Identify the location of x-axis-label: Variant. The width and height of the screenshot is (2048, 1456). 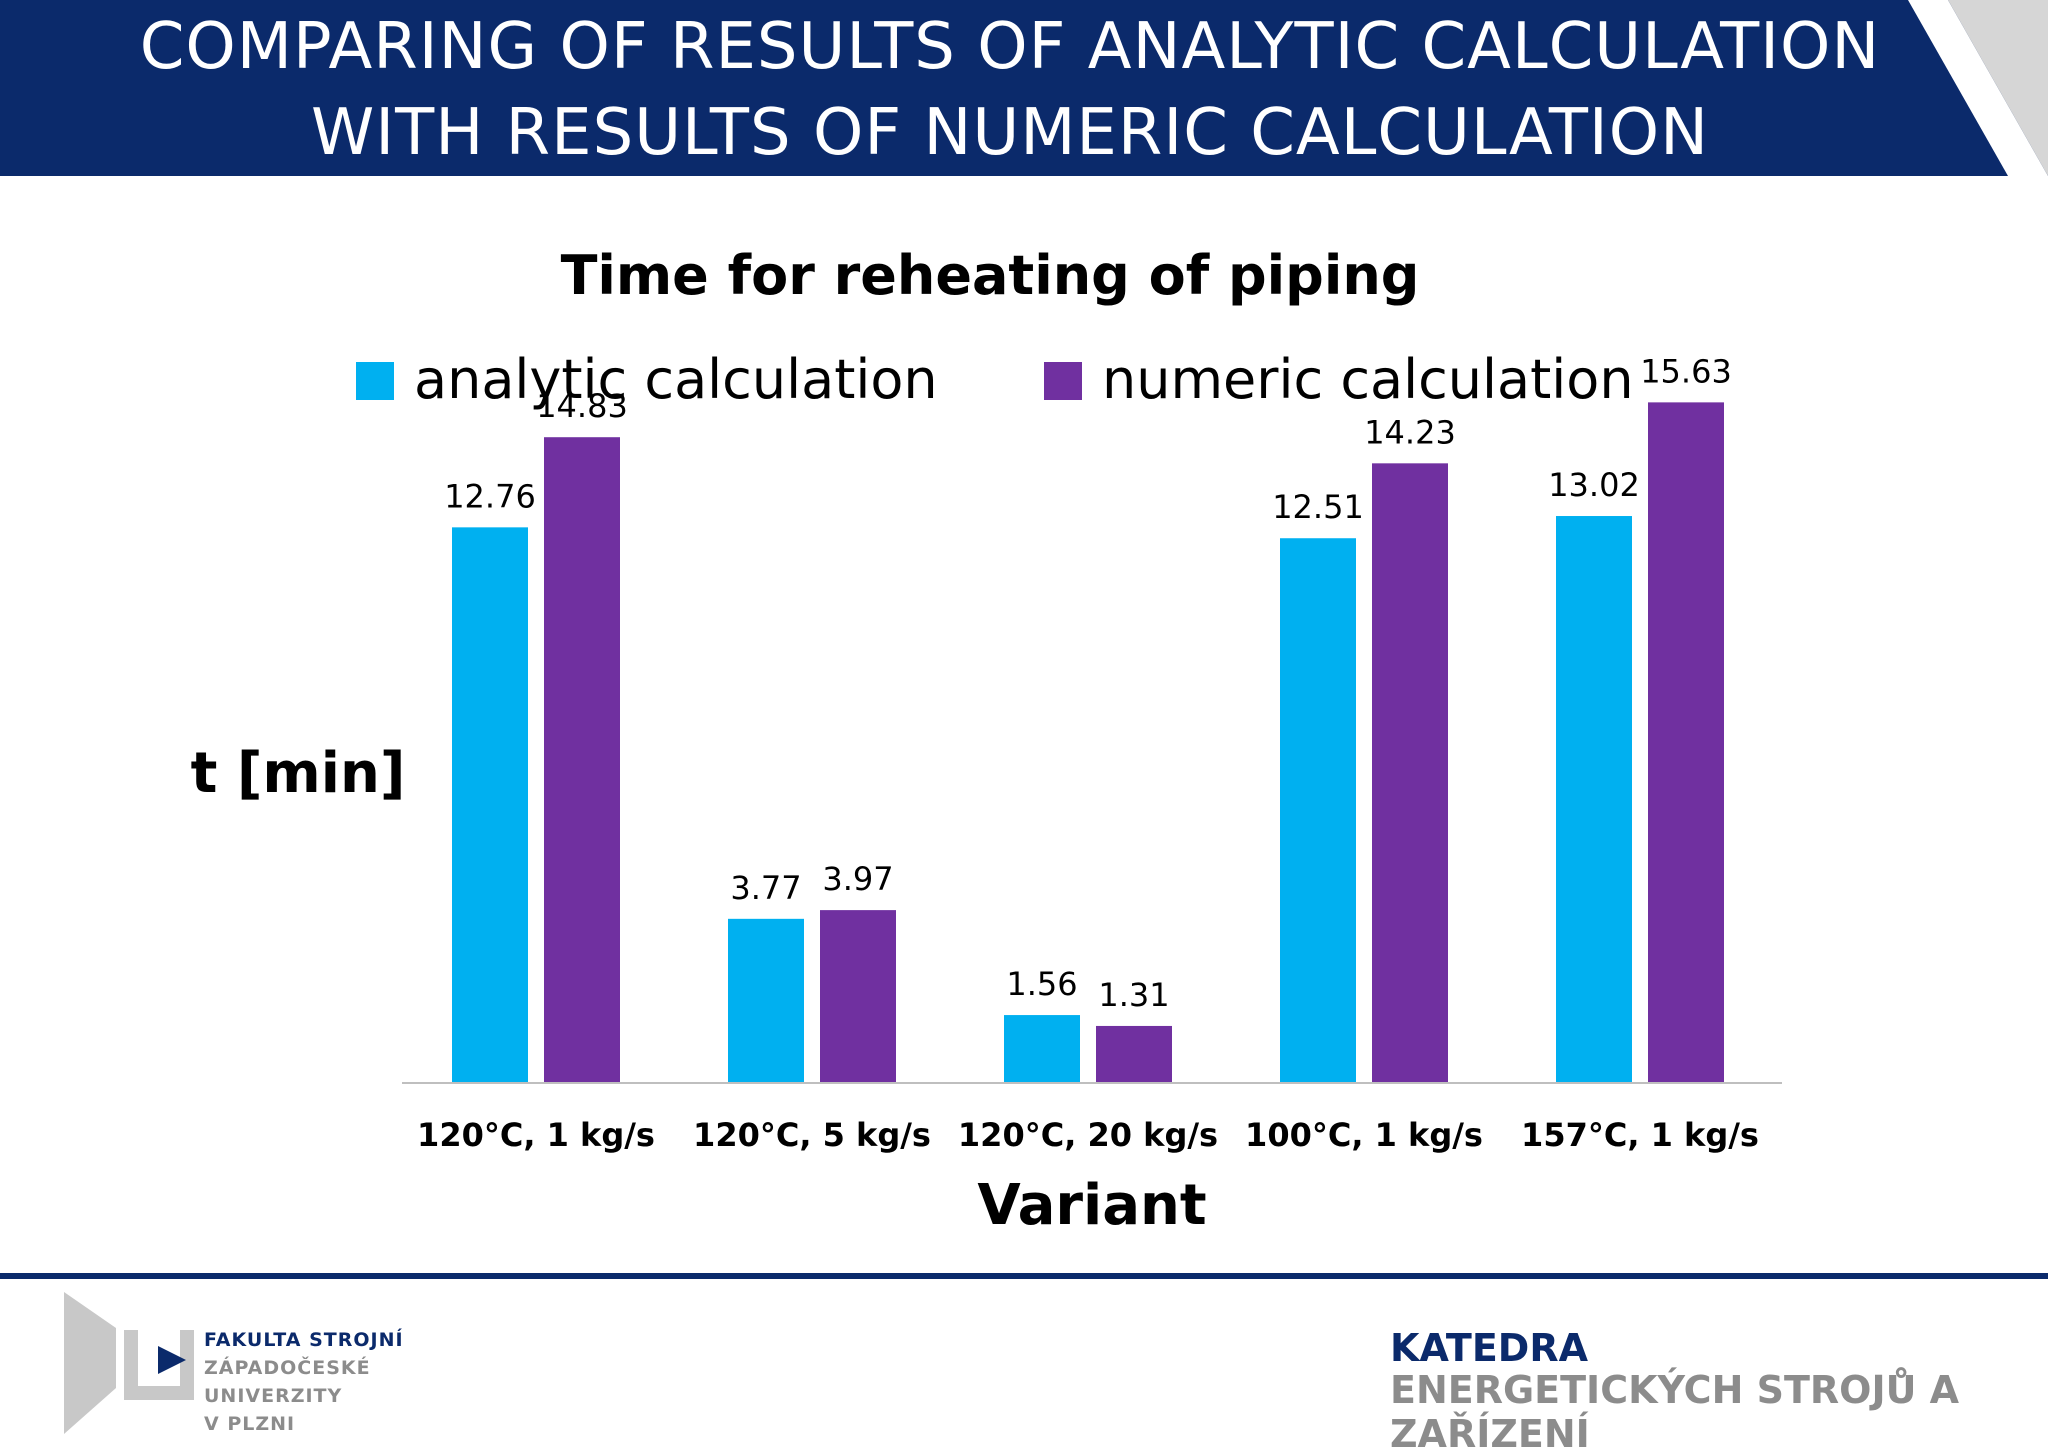
(1091, 1205).